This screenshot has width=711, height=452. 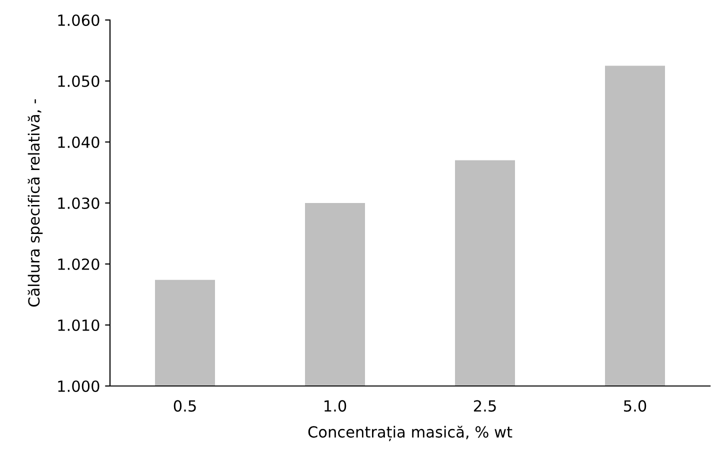 What do you see at coordinates (335, 406) in the screenshot?
I see `x-tick-label: 1.0` at bounding box center [335, 406].